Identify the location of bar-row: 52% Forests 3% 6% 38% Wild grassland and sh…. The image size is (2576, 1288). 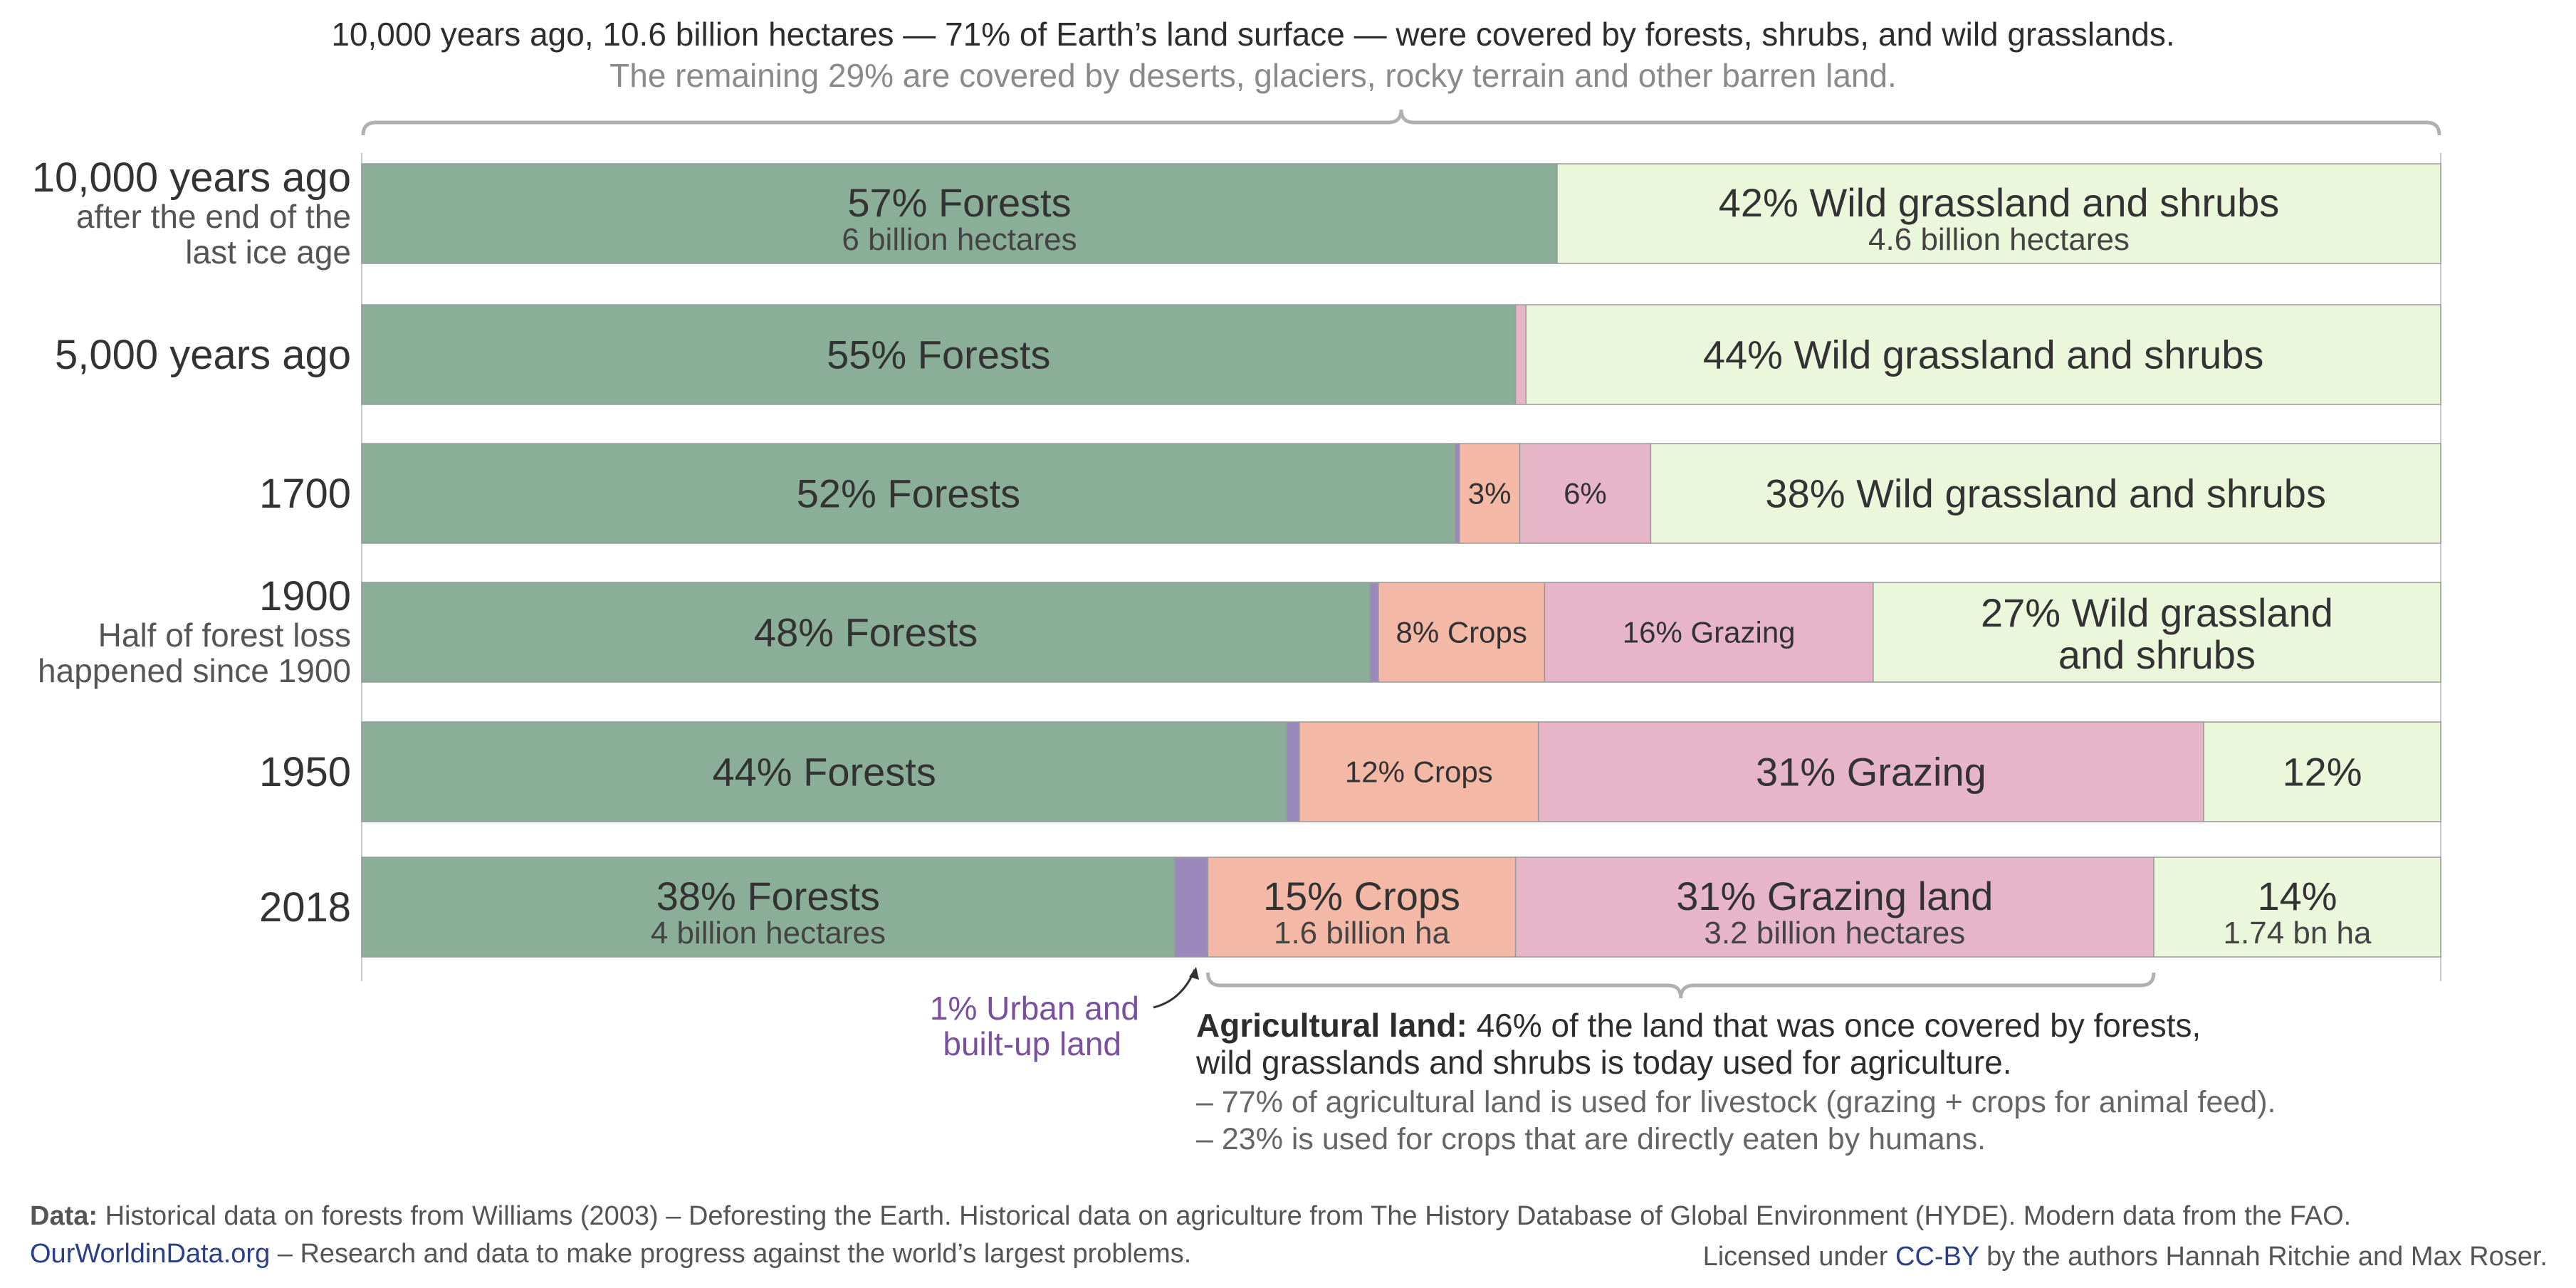
(1350, 493).